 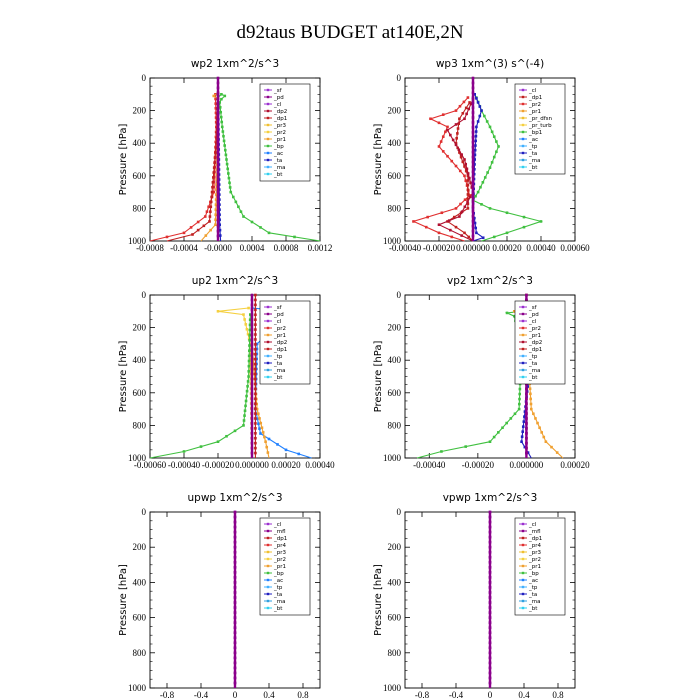 I want to click on legend-label: _pd, so click(x=278, y=98).